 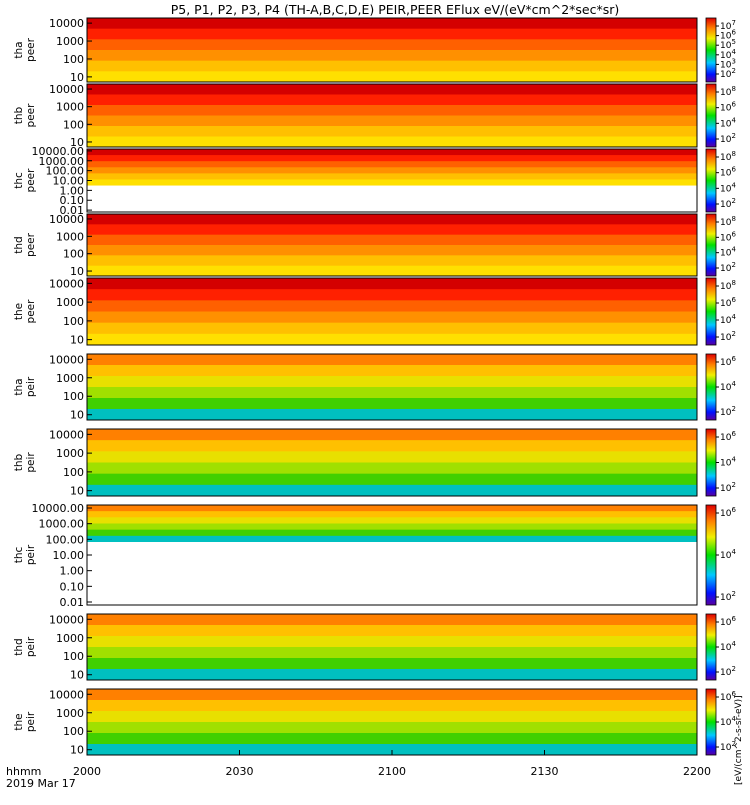 I want to click on colorbar-units-label: [eV/(cm^2-s-sr-eV)], so click(x=739, y=740).